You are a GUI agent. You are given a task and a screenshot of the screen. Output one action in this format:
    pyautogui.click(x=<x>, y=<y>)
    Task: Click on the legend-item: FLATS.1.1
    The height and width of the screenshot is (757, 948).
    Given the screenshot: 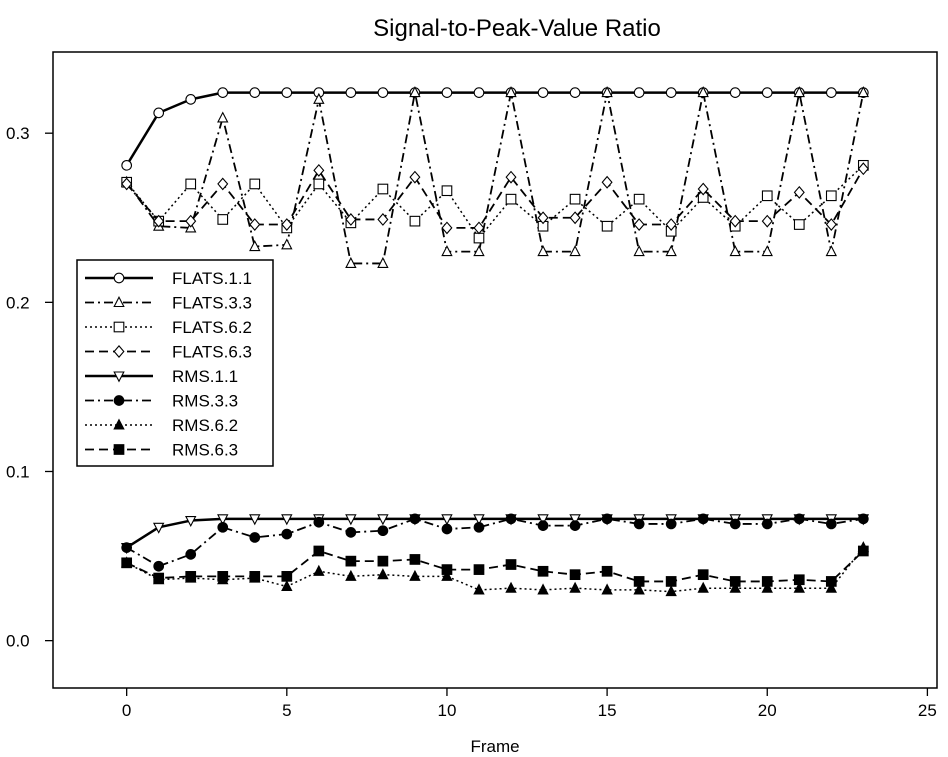 What is the action you would take?
    pyautogui.click(x=168, y=278)
    